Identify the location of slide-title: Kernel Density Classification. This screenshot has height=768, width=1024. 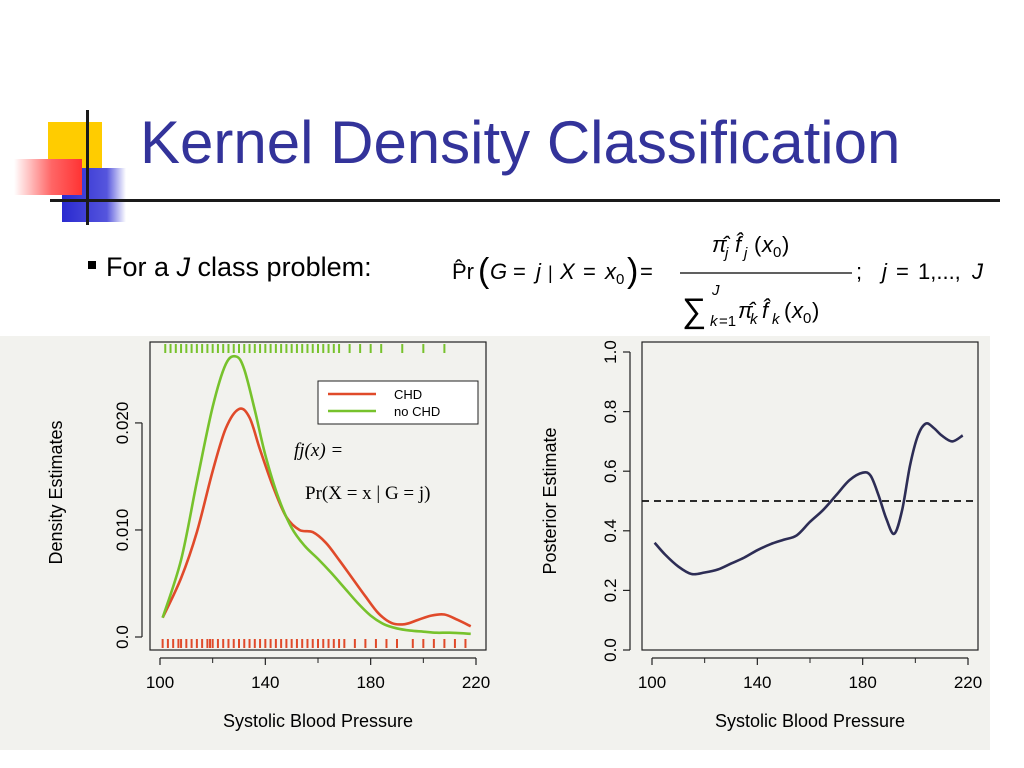
(520, 142).